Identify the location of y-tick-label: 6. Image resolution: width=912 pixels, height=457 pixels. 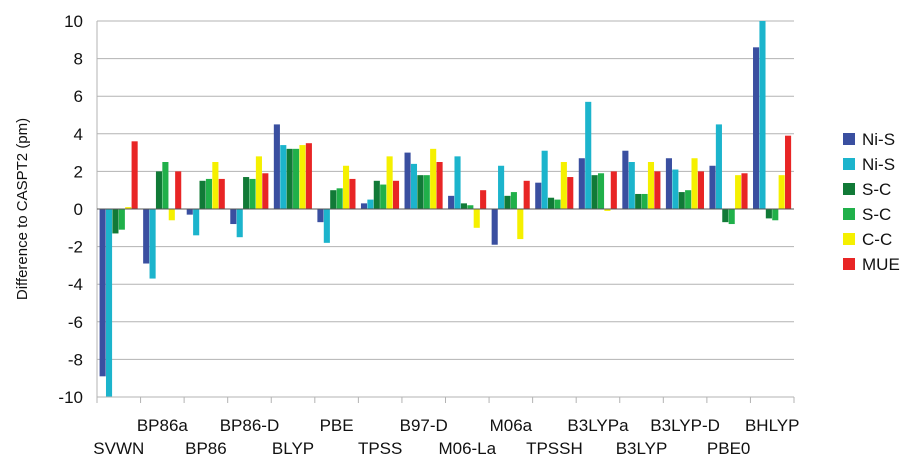
(78, 96).